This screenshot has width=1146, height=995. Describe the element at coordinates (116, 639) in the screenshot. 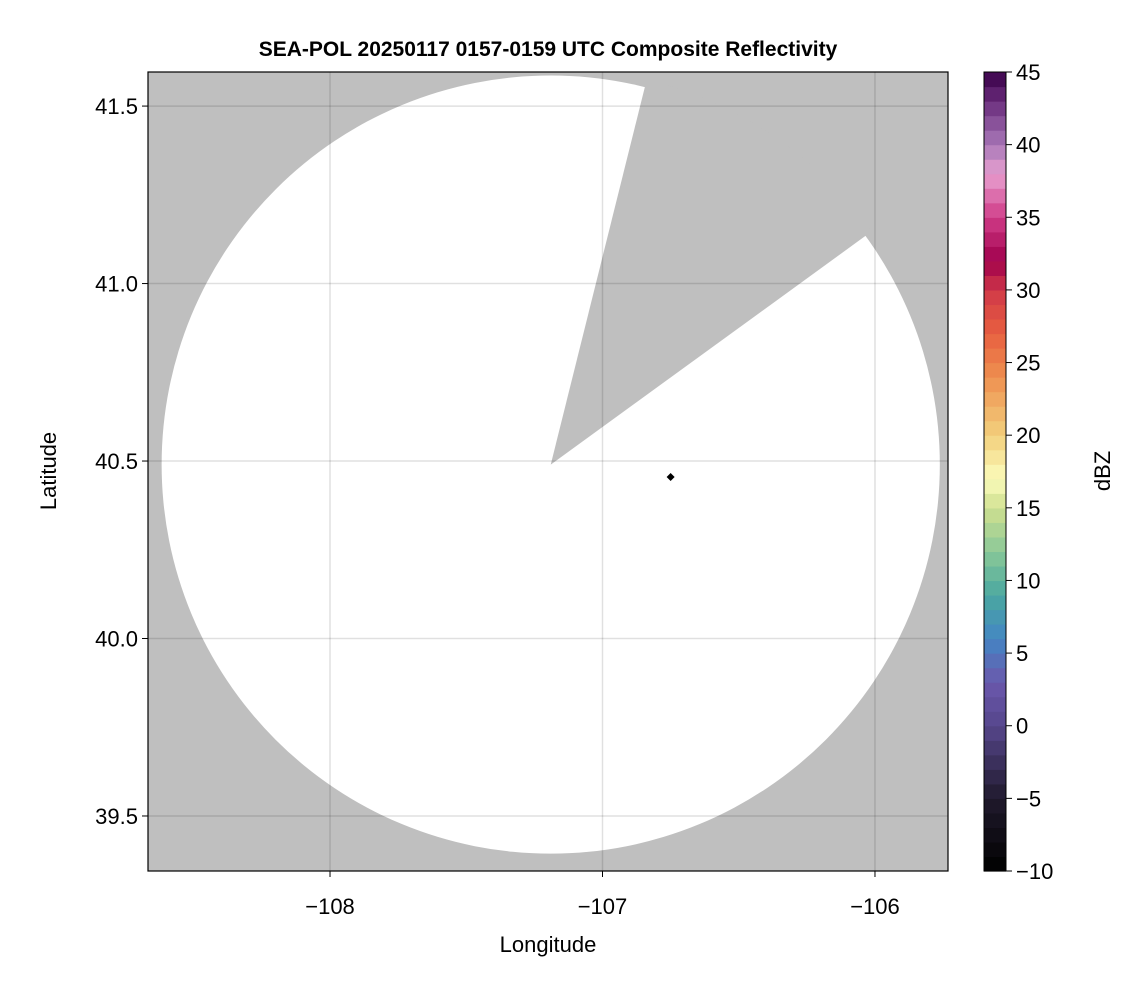

I see `y-tick-label: 40.0` at that location.